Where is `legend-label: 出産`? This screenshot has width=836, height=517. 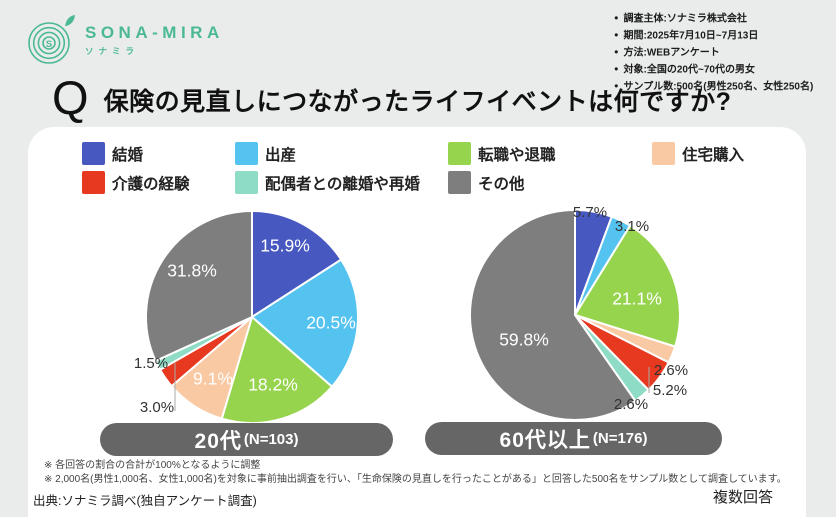
legend-label: 出産 is located at coordinates (281, 155).